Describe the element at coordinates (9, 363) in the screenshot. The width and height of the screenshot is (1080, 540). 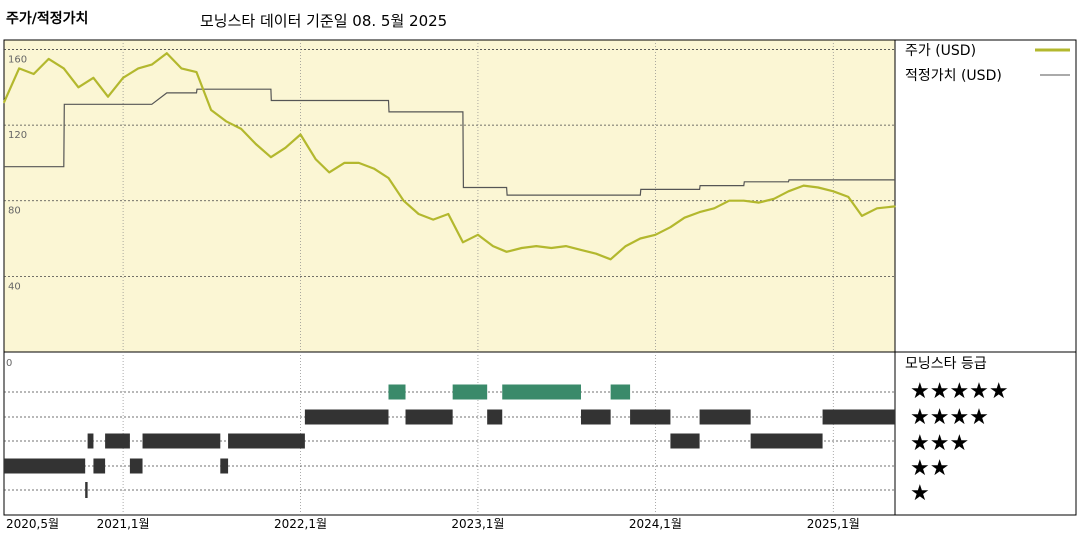
I see `rating-zero-label: 0` at that location.